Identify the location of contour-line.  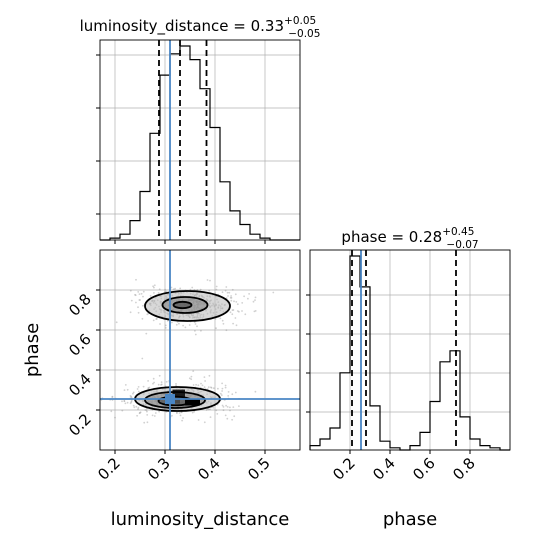
(187, 306).